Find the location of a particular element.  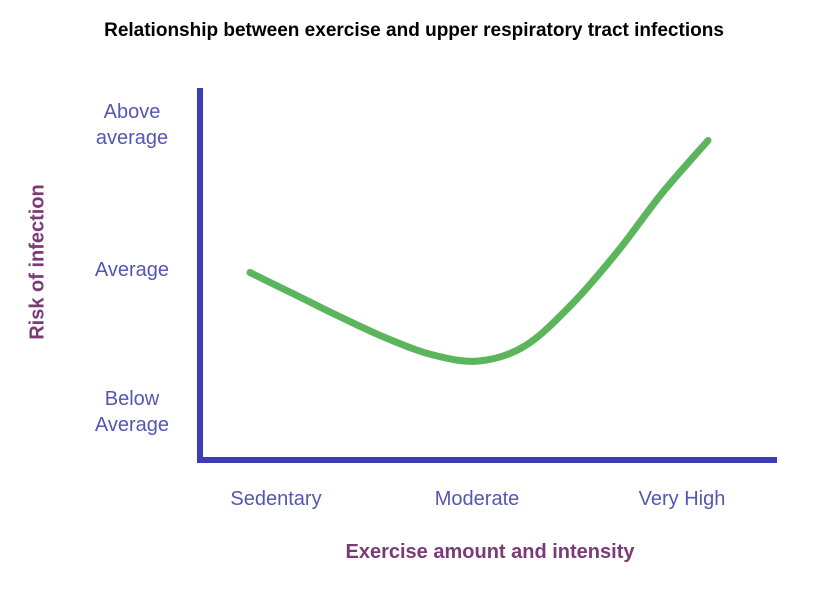

y-axis-label: Risk of infection is located at coordinates (37, 262).